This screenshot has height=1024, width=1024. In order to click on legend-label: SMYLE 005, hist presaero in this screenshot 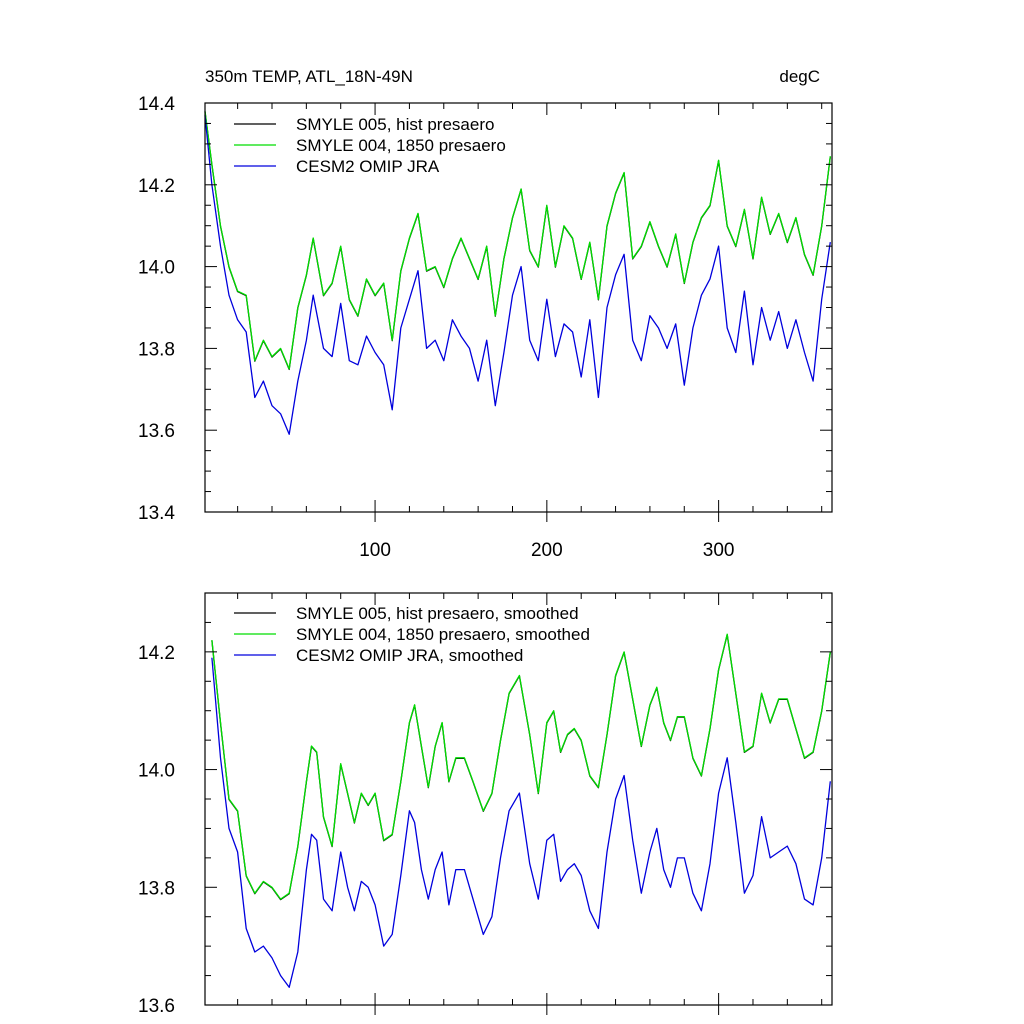, I will do `click(395, 124)`.